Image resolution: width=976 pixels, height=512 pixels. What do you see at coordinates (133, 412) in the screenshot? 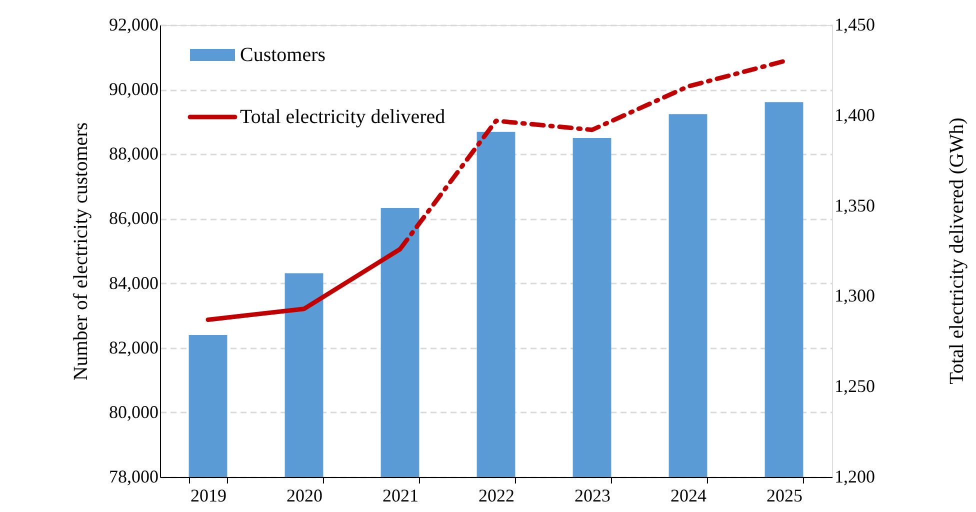
I see `y-tick-label: 80,000` at bounding box center [133, 412].